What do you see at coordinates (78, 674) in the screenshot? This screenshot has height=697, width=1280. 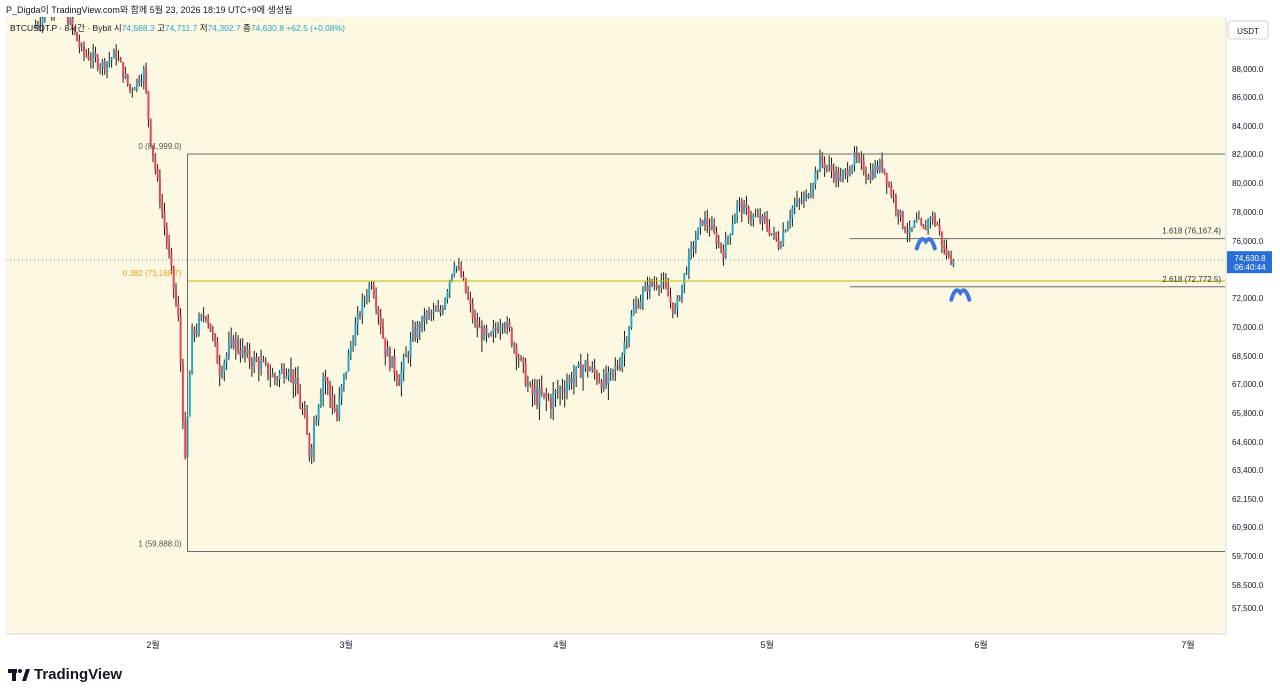 I see `footer-brand: TradingView` at bounding box center [78, 674].